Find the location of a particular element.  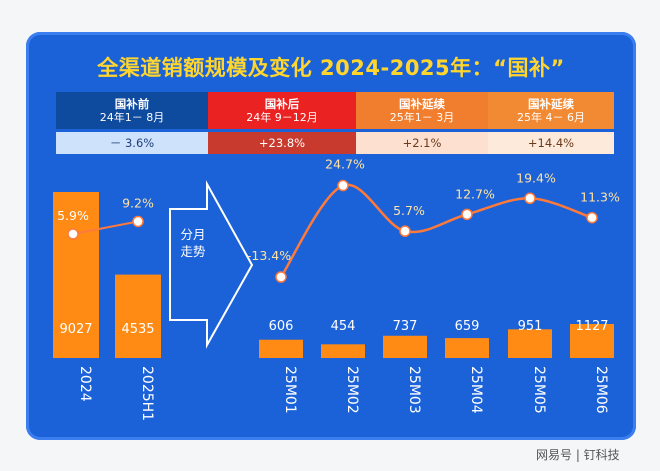

monthly-growth-label: 5.7% is located at coordinates (409, 210).